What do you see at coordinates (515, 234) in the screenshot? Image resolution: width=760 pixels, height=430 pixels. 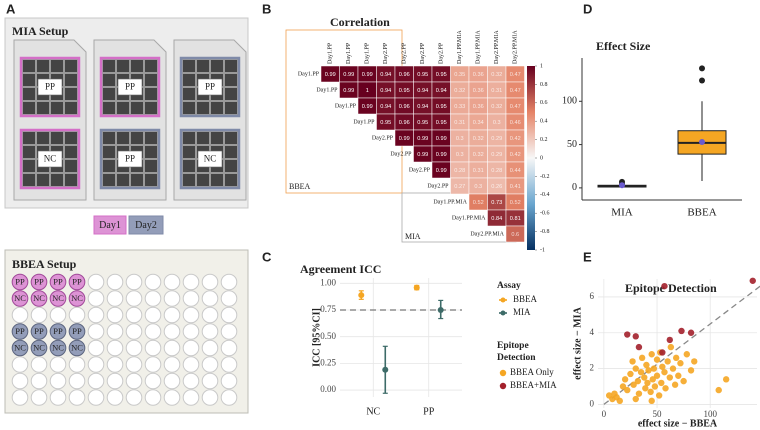 I see `heatmap-cell` at bounding box center [515, 234].